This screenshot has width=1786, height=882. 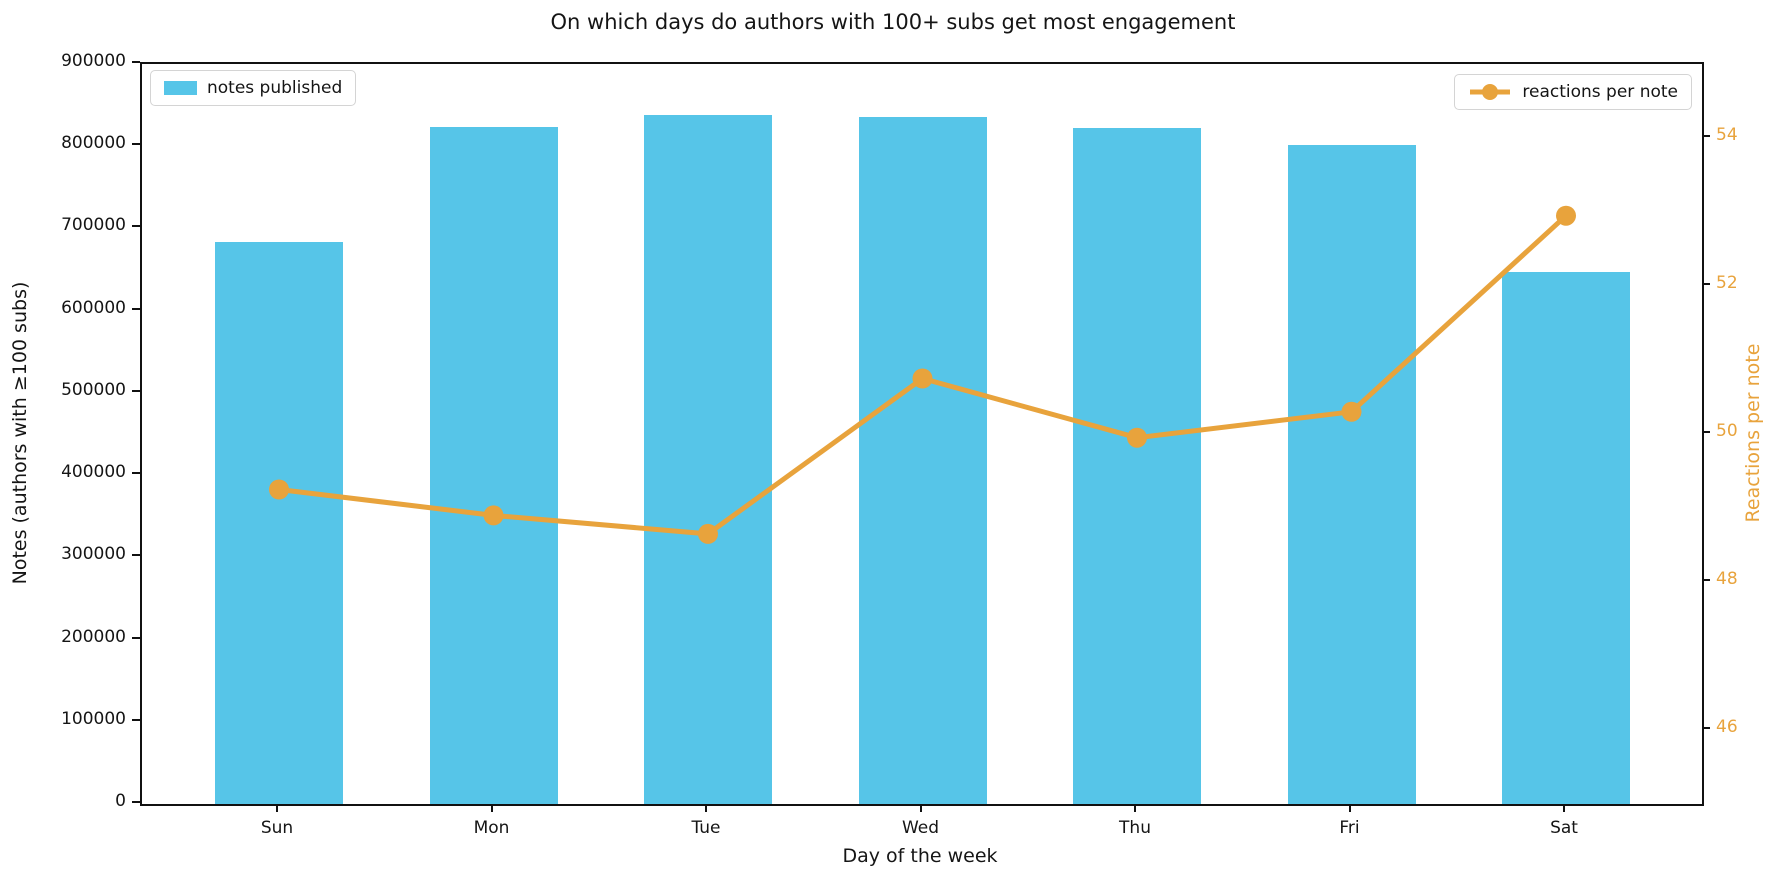 I want to click on x-tick-Mon, so click(x=491, y=808).